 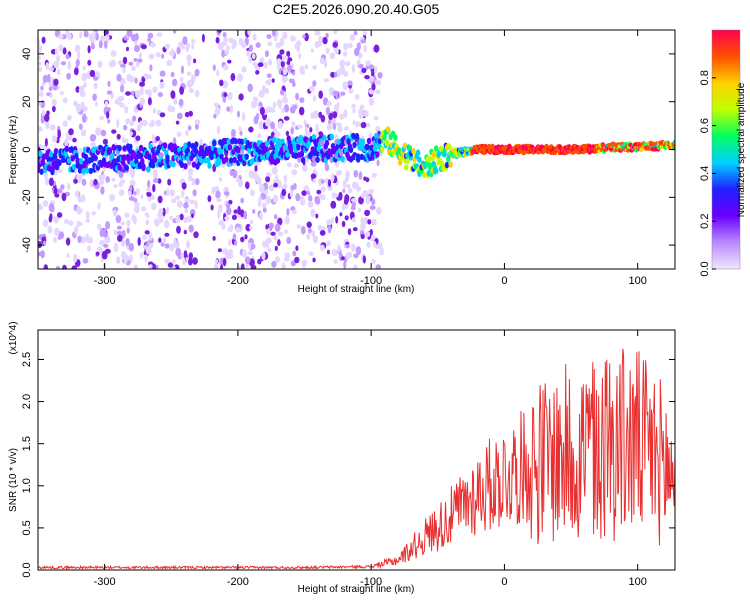 I want to click on colorbar-tick-label: 0.0, so click(x=705, y=268).